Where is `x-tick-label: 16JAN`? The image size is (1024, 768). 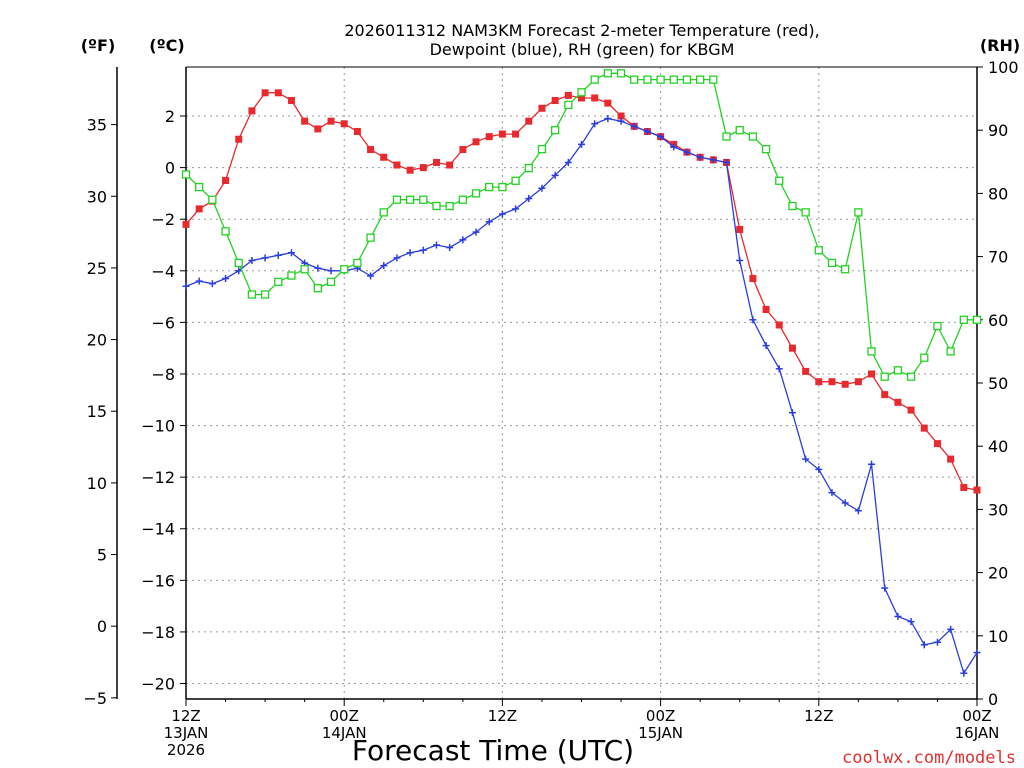
x-tick-label: 16JAN is located at coordinates (977, 733).